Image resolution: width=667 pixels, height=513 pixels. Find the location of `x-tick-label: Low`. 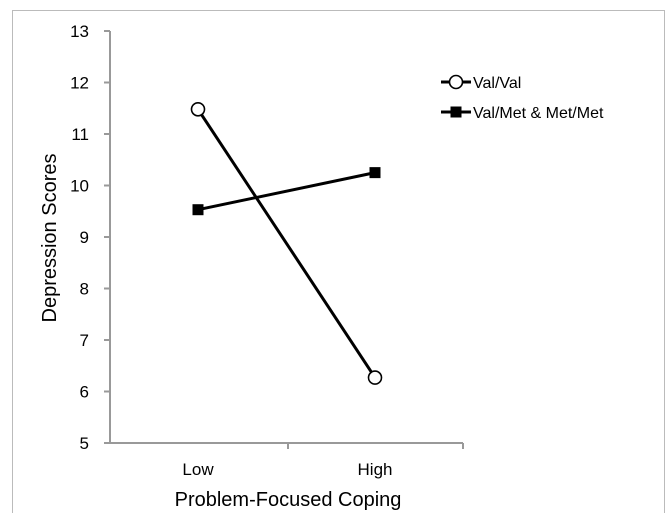

x-tick-label: Low is located at coordinates (198, 469).